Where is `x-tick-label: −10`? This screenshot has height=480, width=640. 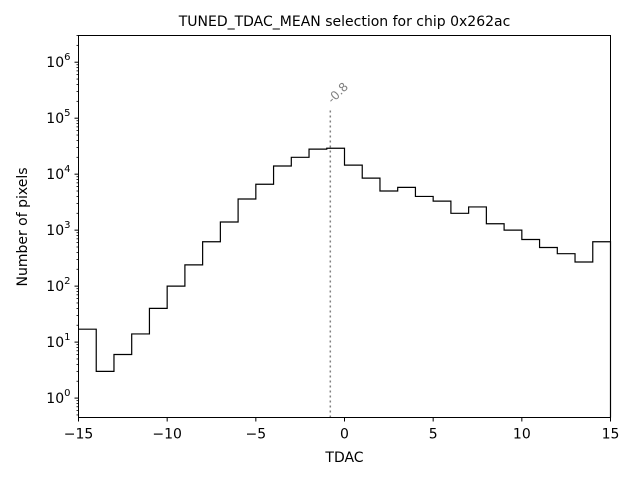 x-tick-label: −10 is located at coordinates (167, 435).